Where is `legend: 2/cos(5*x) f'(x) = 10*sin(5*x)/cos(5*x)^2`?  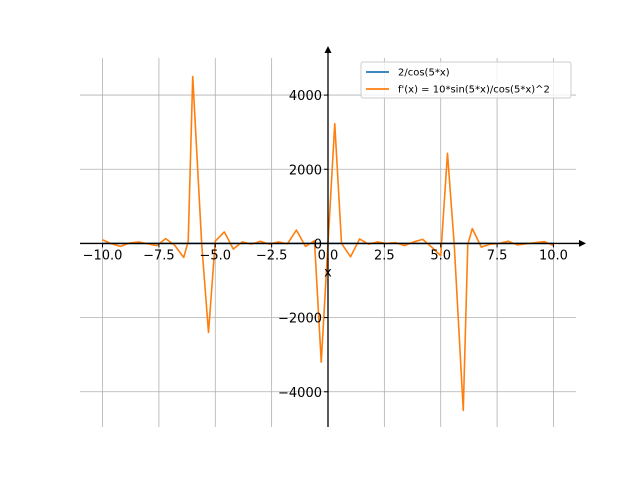 legend: 2/cos(5*x) f'(x) = 10*sin(5*x)/cos(5*x)^2 is located at coordinates (466, 80).